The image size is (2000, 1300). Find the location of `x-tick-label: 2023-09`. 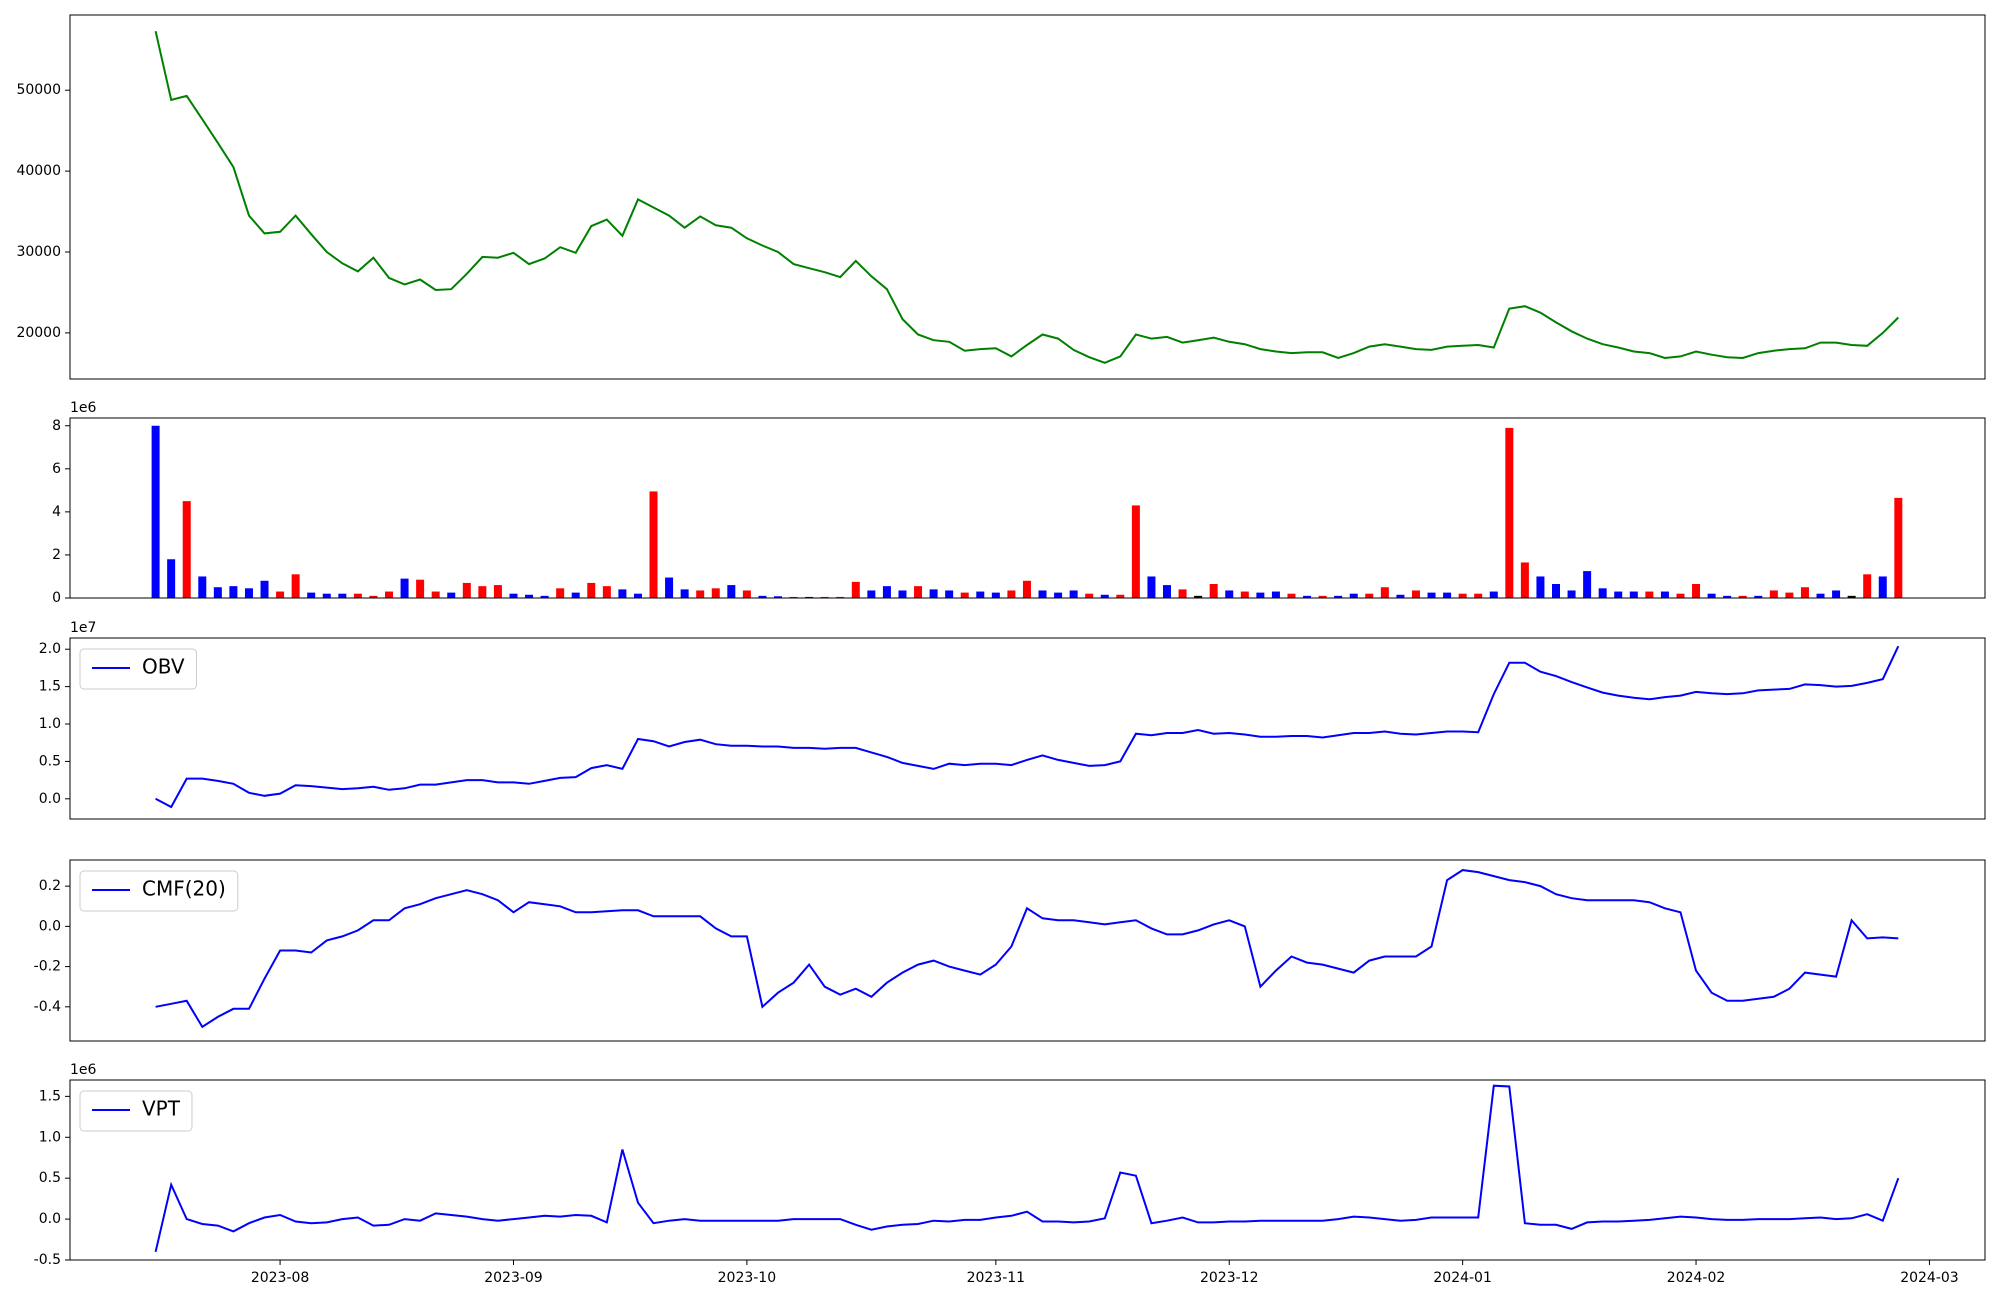

x-tick-label: 2023-09 is located at coordinates (513, 1278).